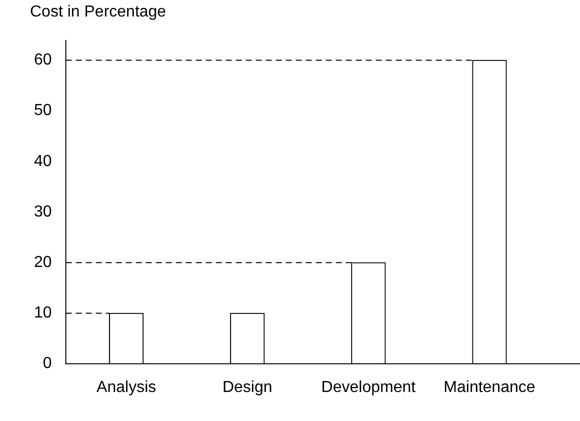 The height and width of the screenshot is (421, 580). What do you see at coordinates (43, 211) in the screenshot?
I see `y-tick-label: 30` at bounding box center [43, 211].